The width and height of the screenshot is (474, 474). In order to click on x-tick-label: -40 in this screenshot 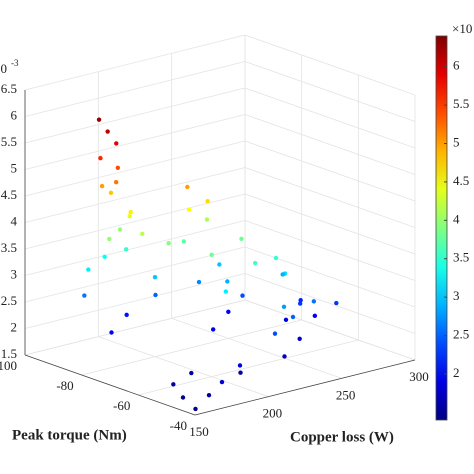, I will do `click(178, 425)`.